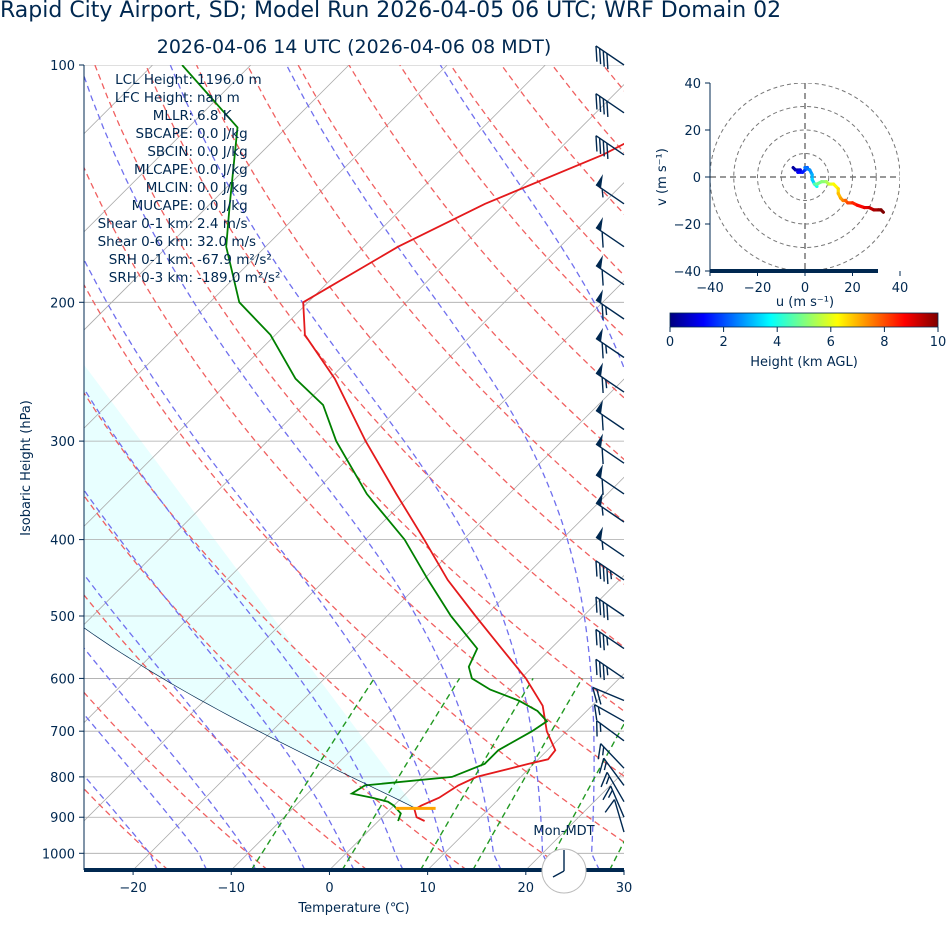 The width and height of the screenshot is (948, 936). I want to click on y-tick-label: 700, so click(62, 732).